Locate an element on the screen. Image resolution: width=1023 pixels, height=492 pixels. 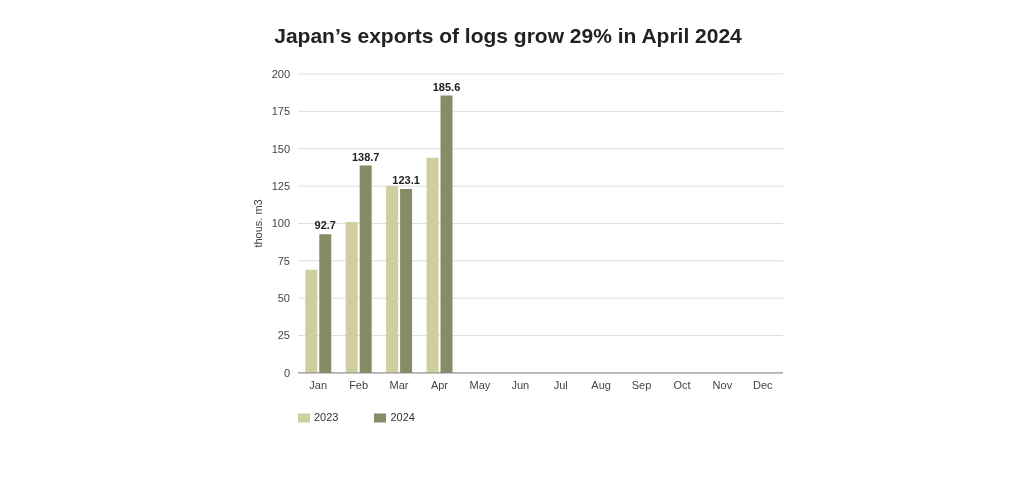
y-tick-label: 150 is located at coordinates (280, 148).